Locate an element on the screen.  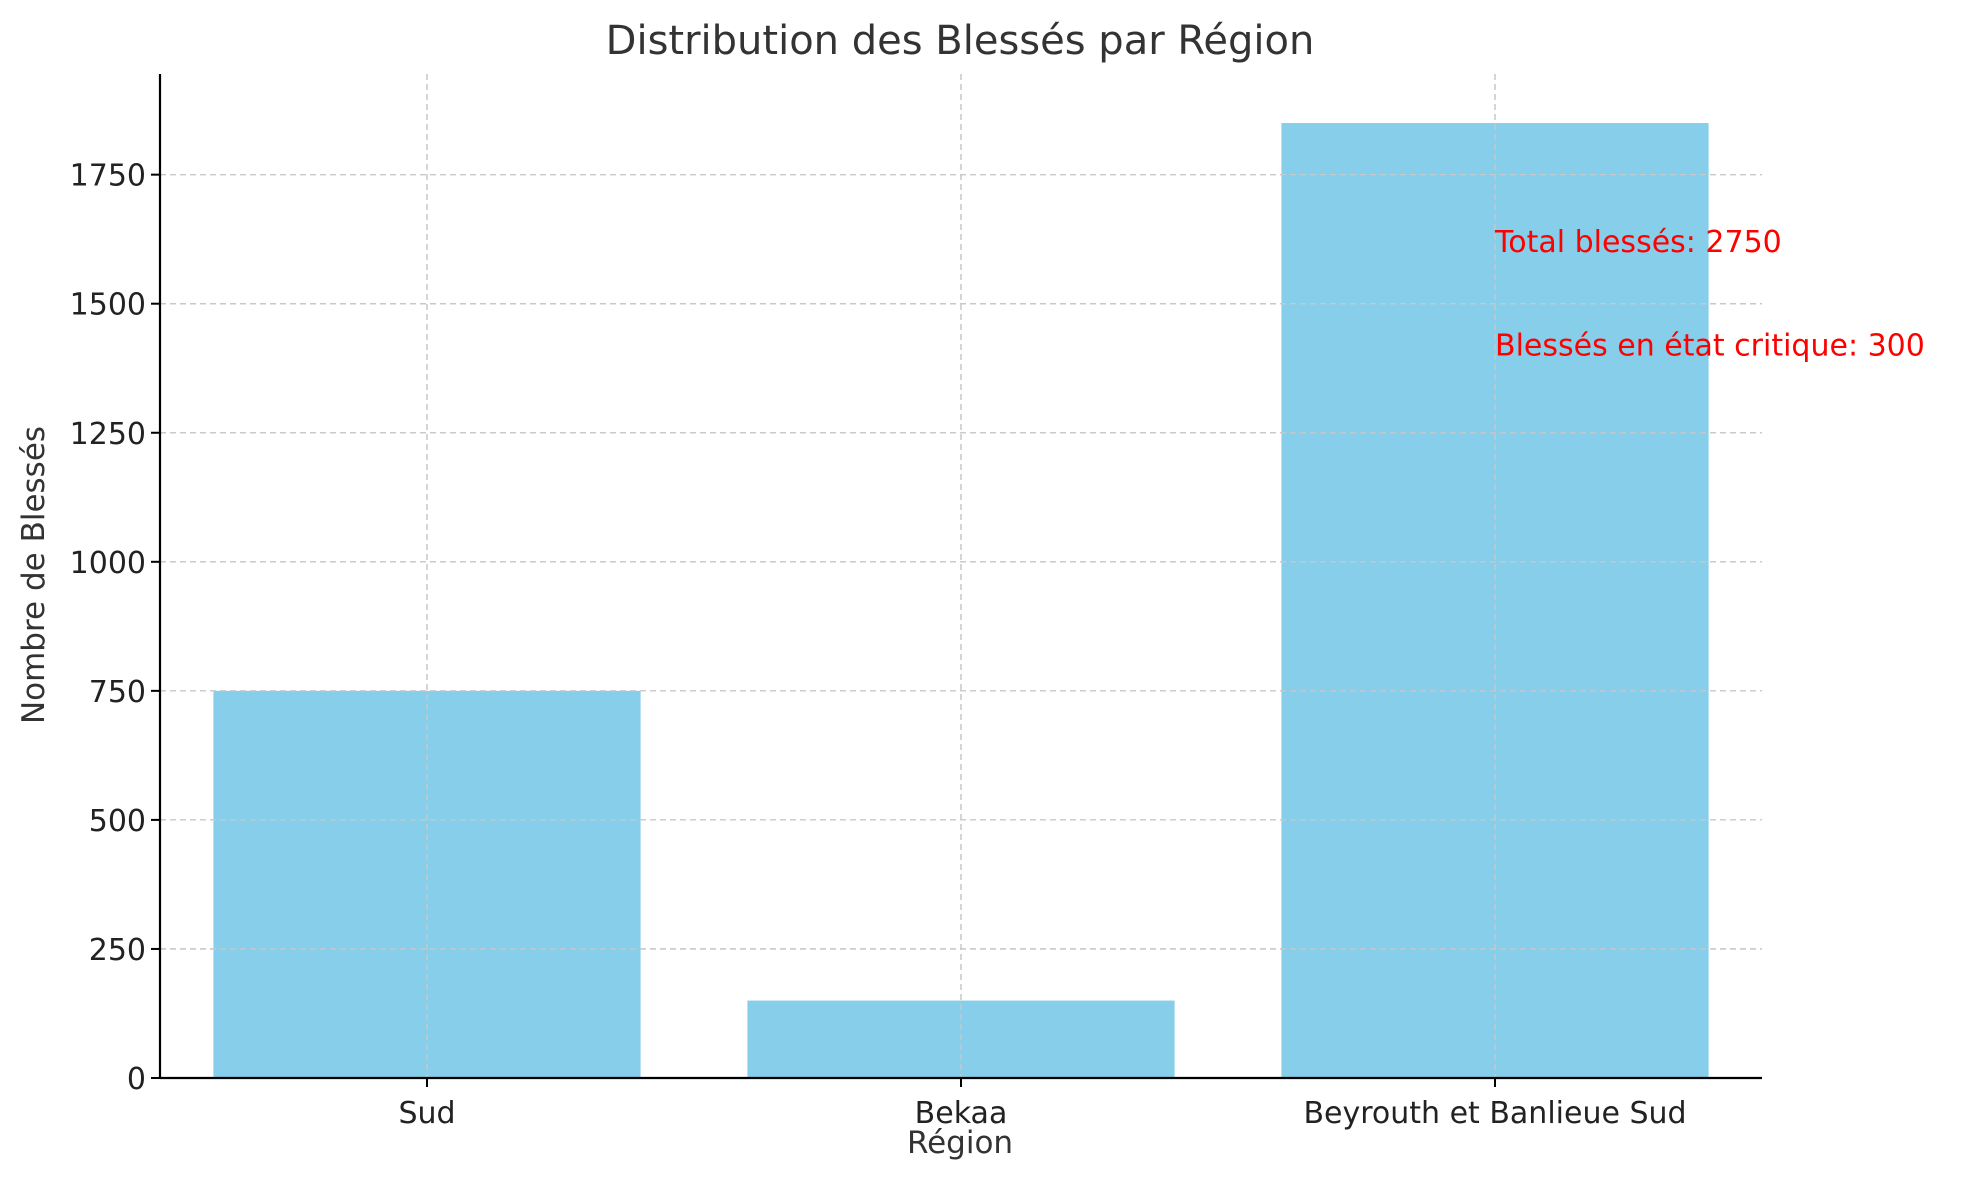
y-tick-label: 1500 is located at coordinates (108, 305).